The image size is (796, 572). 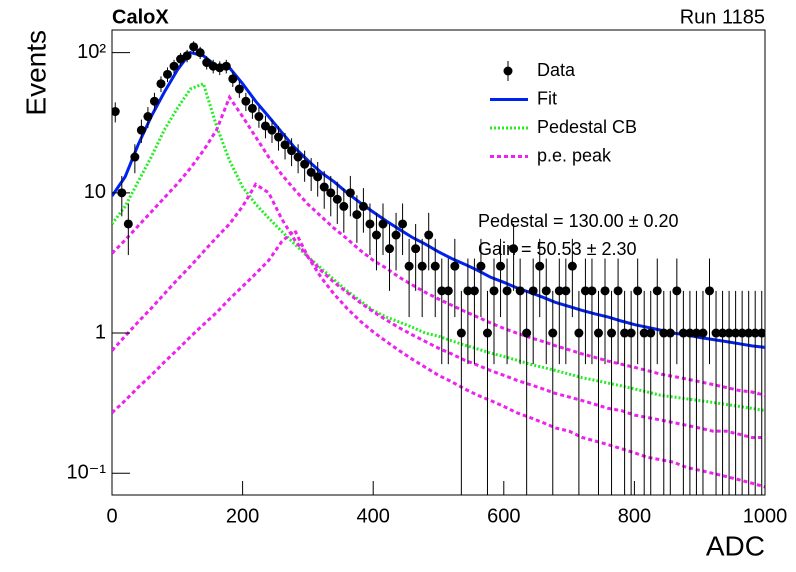 I want to click on legend-label: Pedestal CB, so click(x=587, y=127).